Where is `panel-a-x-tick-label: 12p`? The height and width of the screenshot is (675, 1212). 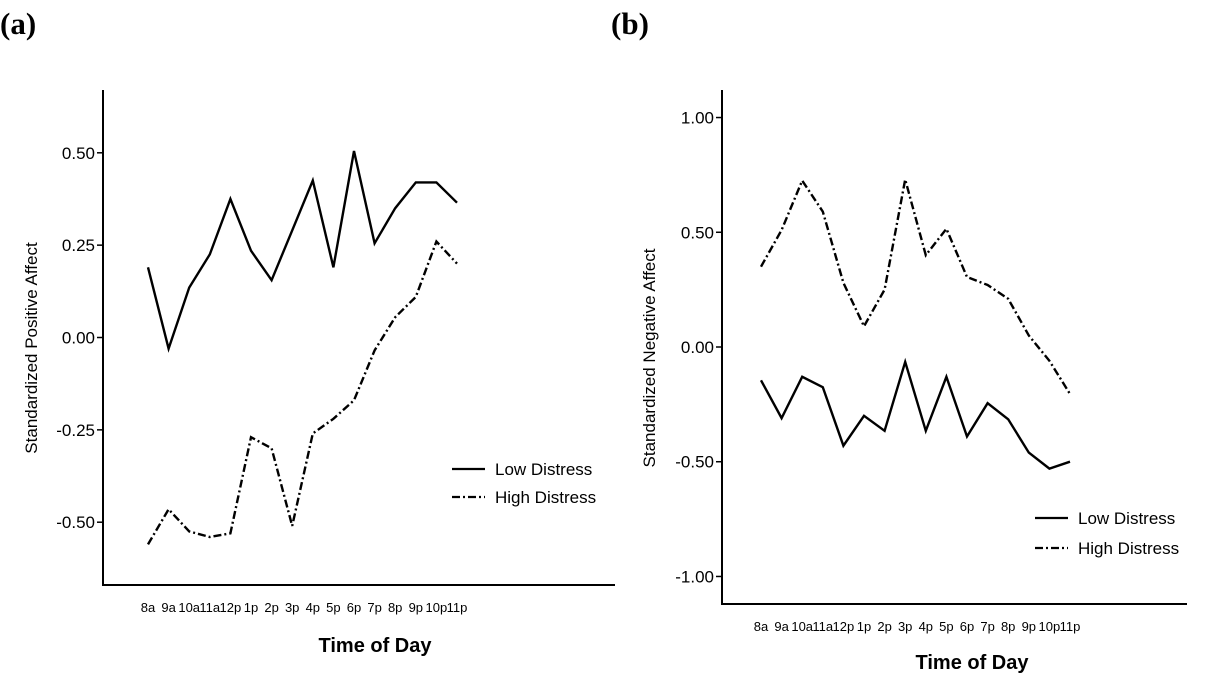
panel-a-x-tick-label: 12p is located at coordinates (231, 607).